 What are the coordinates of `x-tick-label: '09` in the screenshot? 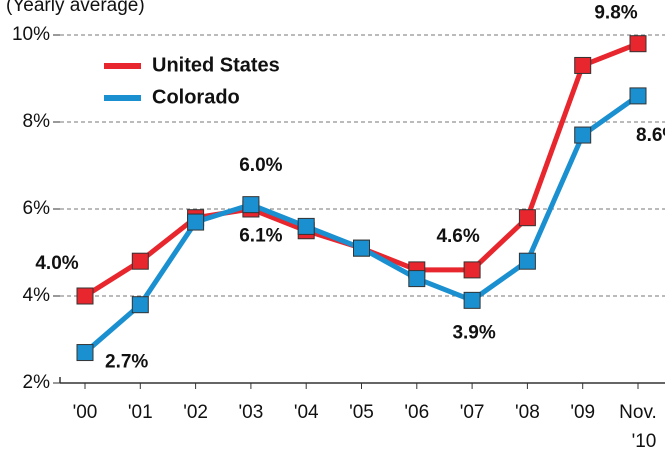 It's located at (582, 412).